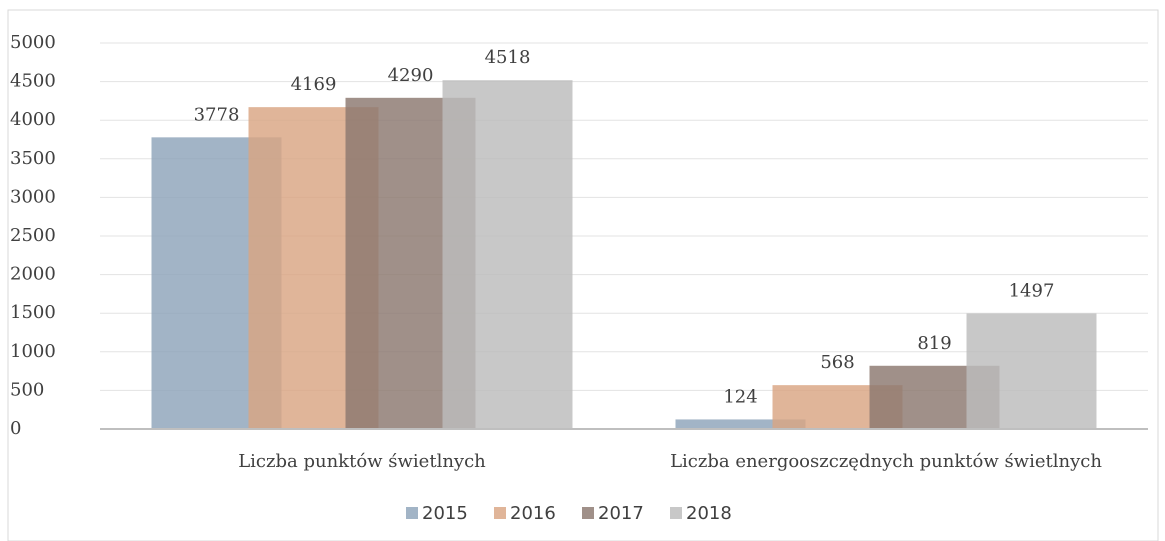  I want to click on data-label: 568, so click(837, 362).